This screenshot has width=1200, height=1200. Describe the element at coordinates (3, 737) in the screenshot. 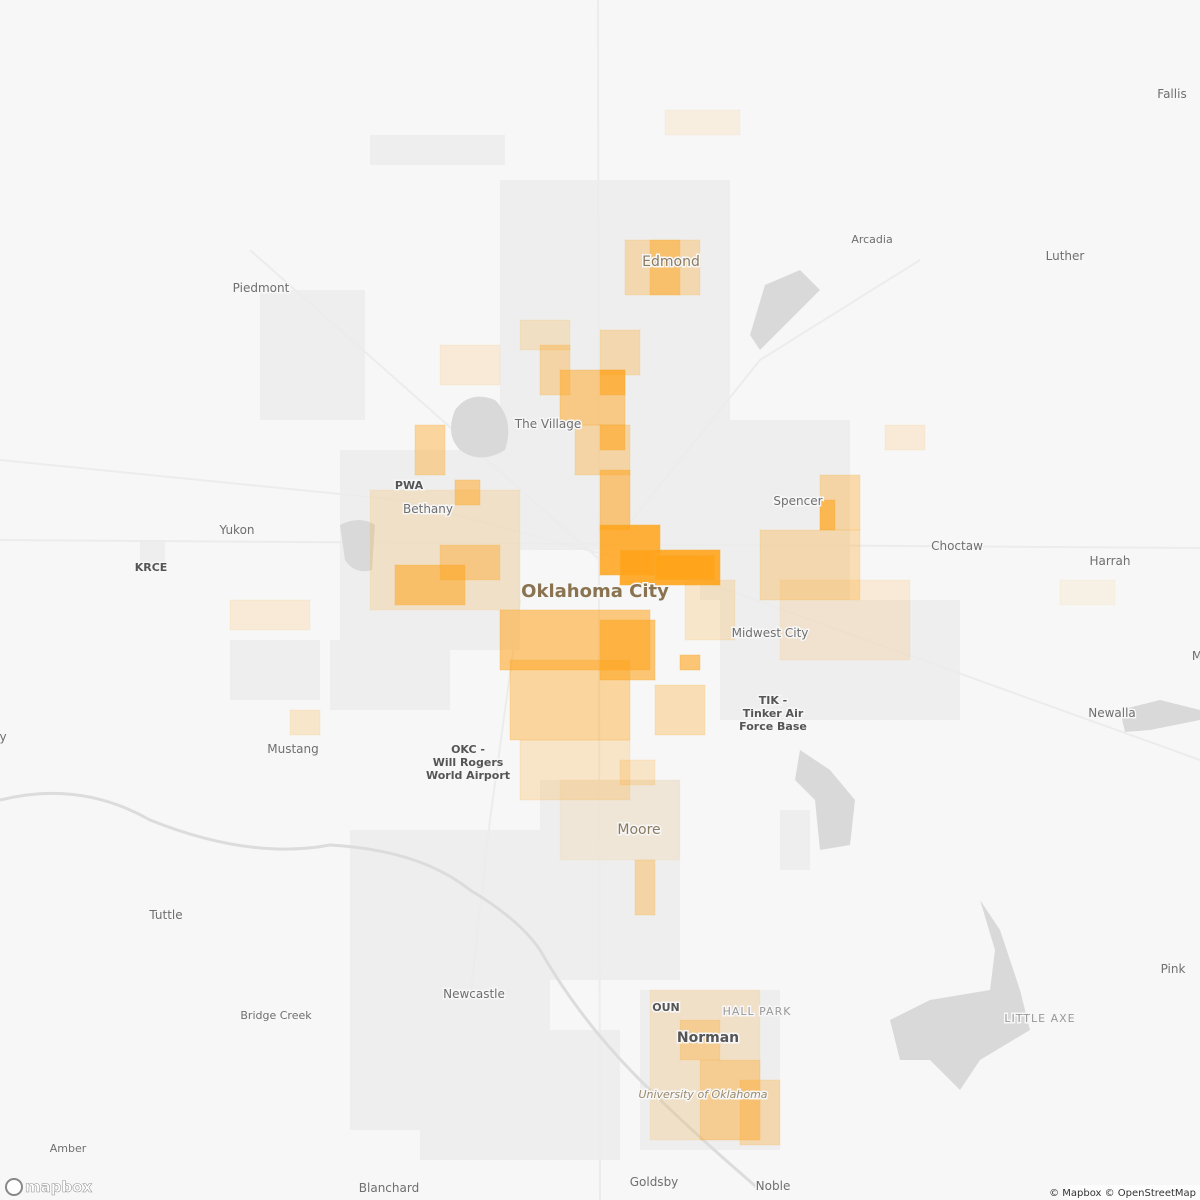

I see `place-label: y` at that location.